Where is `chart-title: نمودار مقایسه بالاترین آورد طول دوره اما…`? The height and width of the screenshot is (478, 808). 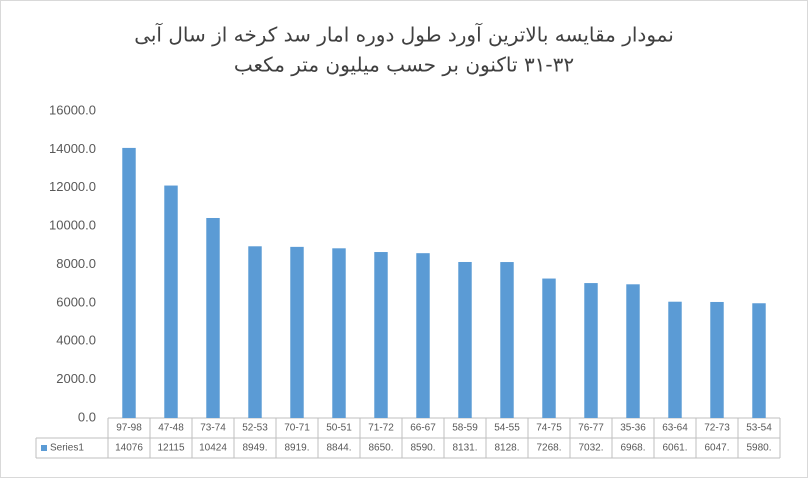 chart-title: نمودار مقایسه بالاترین آورد طول دوره اما… is located at coordinates (404, 34).